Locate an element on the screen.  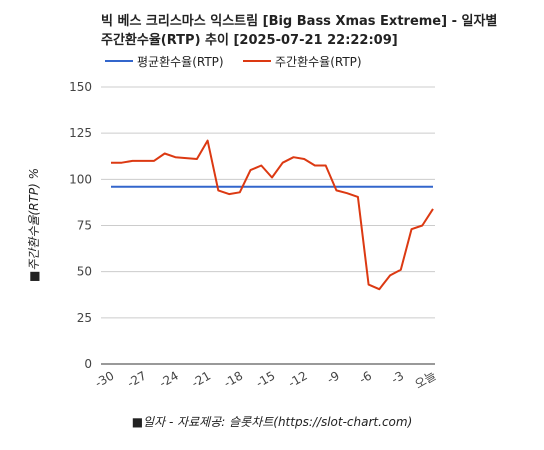
x-tick-4: -18 is located at coordinates (233, 379).